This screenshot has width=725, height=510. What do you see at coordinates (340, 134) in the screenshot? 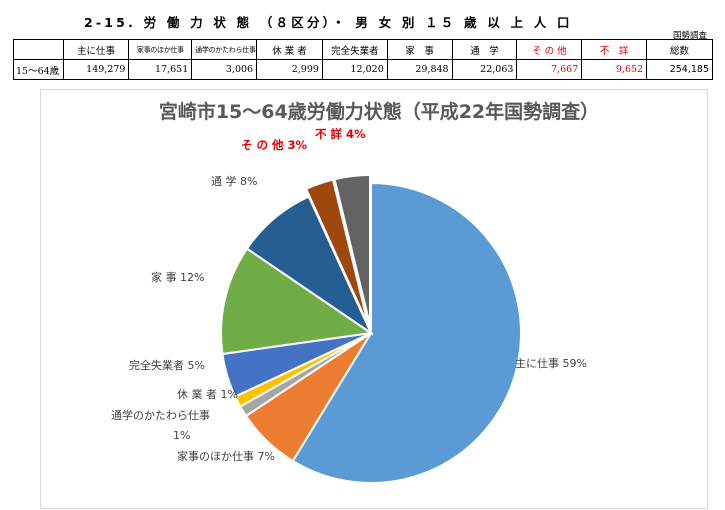
I see `pie-label-8: 不 詳 4%` at bounding box center [340, 134].